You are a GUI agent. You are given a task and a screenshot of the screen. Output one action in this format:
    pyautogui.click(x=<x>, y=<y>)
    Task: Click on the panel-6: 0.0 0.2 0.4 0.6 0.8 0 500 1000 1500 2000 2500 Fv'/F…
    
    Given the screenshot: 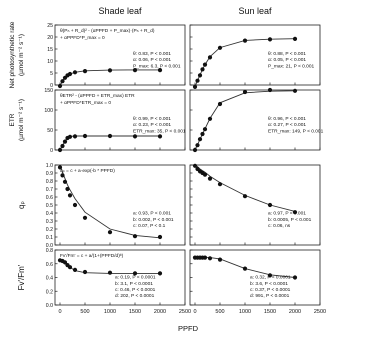 What is the action you would take?
    pyautogui.click(x=104, y=281)
    